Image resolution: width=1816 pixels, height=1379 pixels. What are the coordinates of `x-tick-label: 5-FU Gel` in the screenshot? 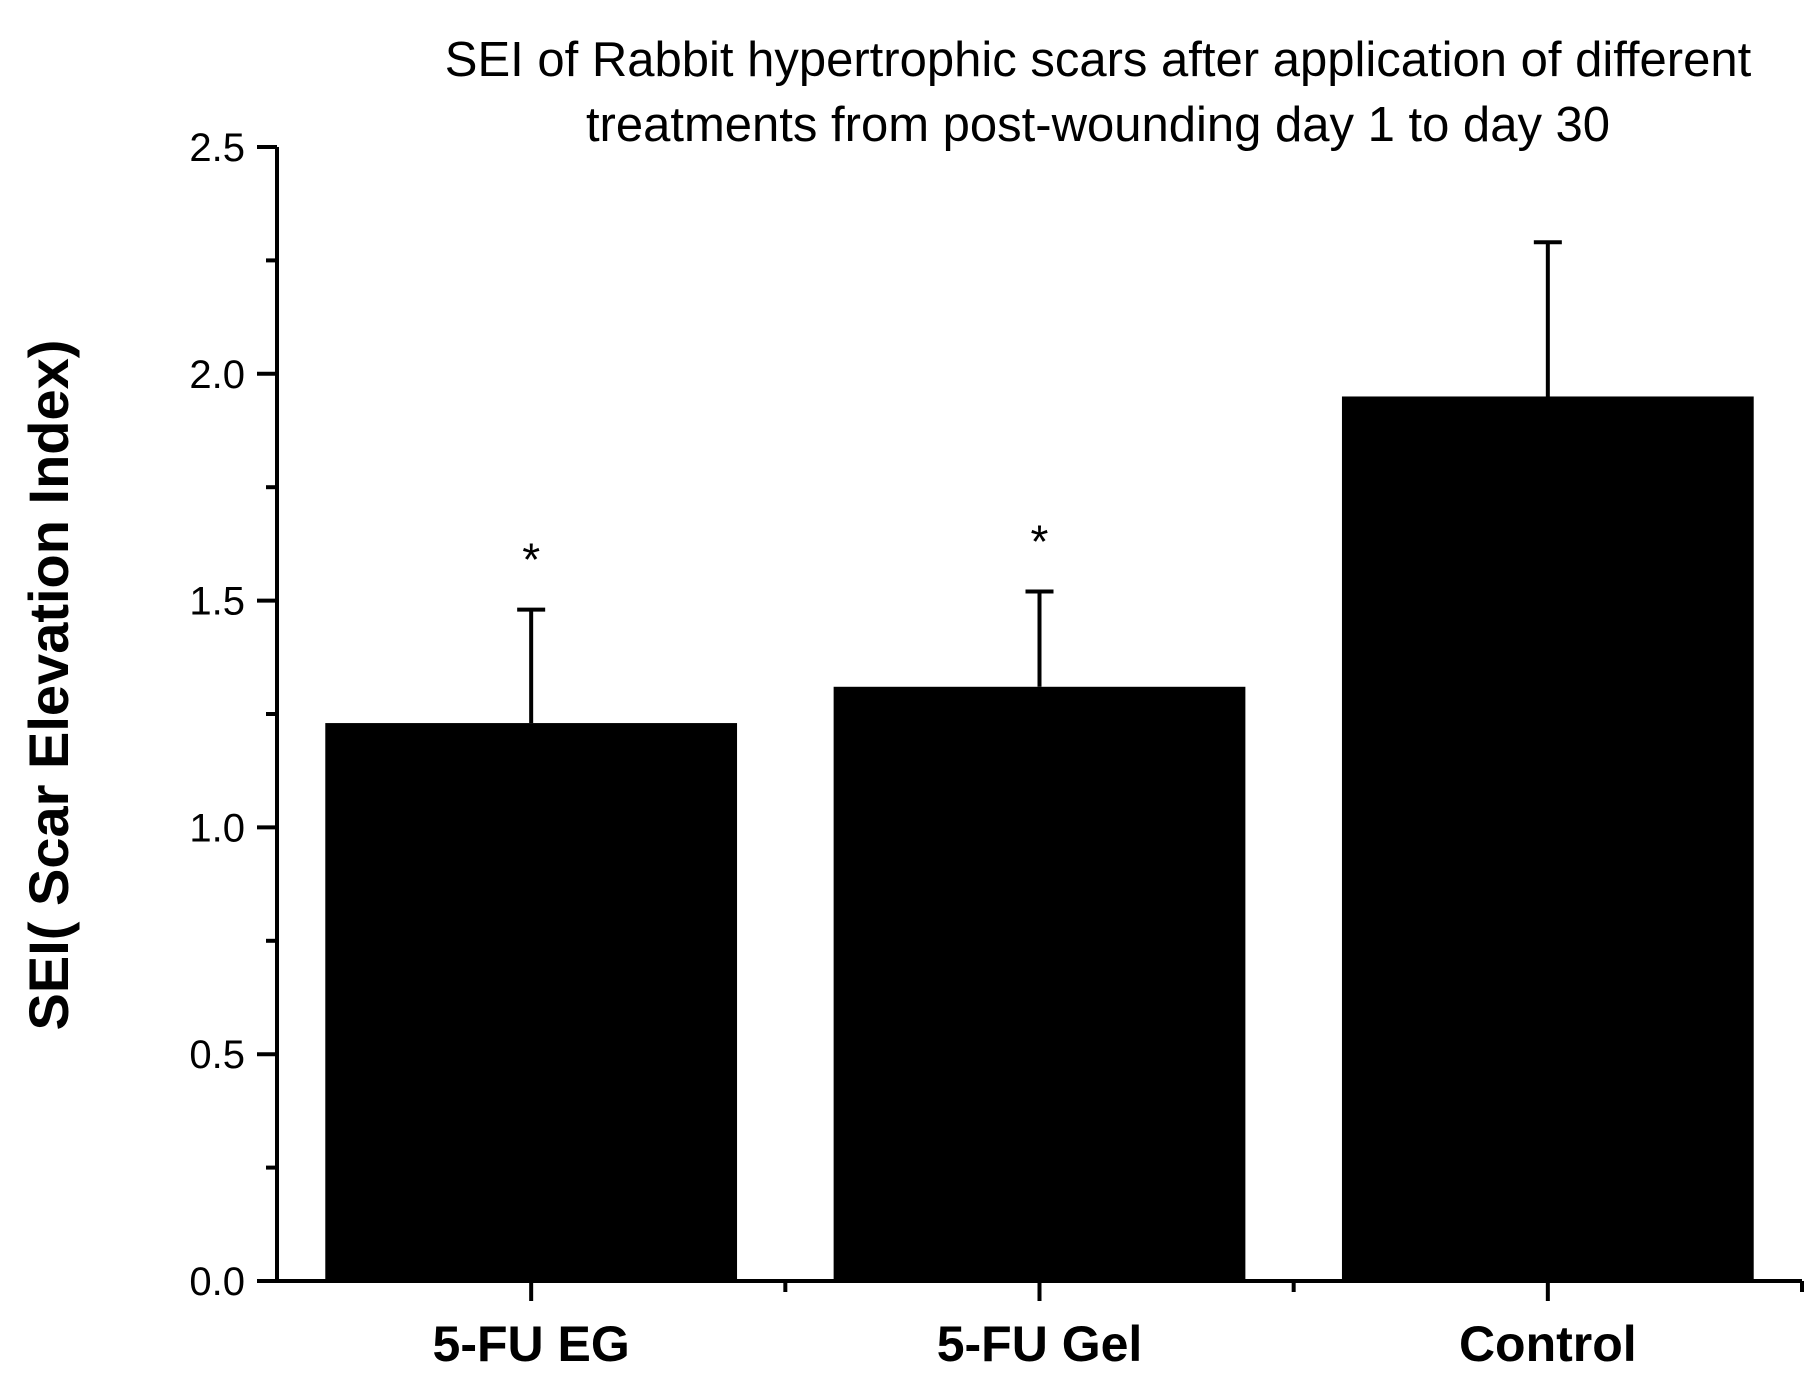 It's located at (1040, 1344).